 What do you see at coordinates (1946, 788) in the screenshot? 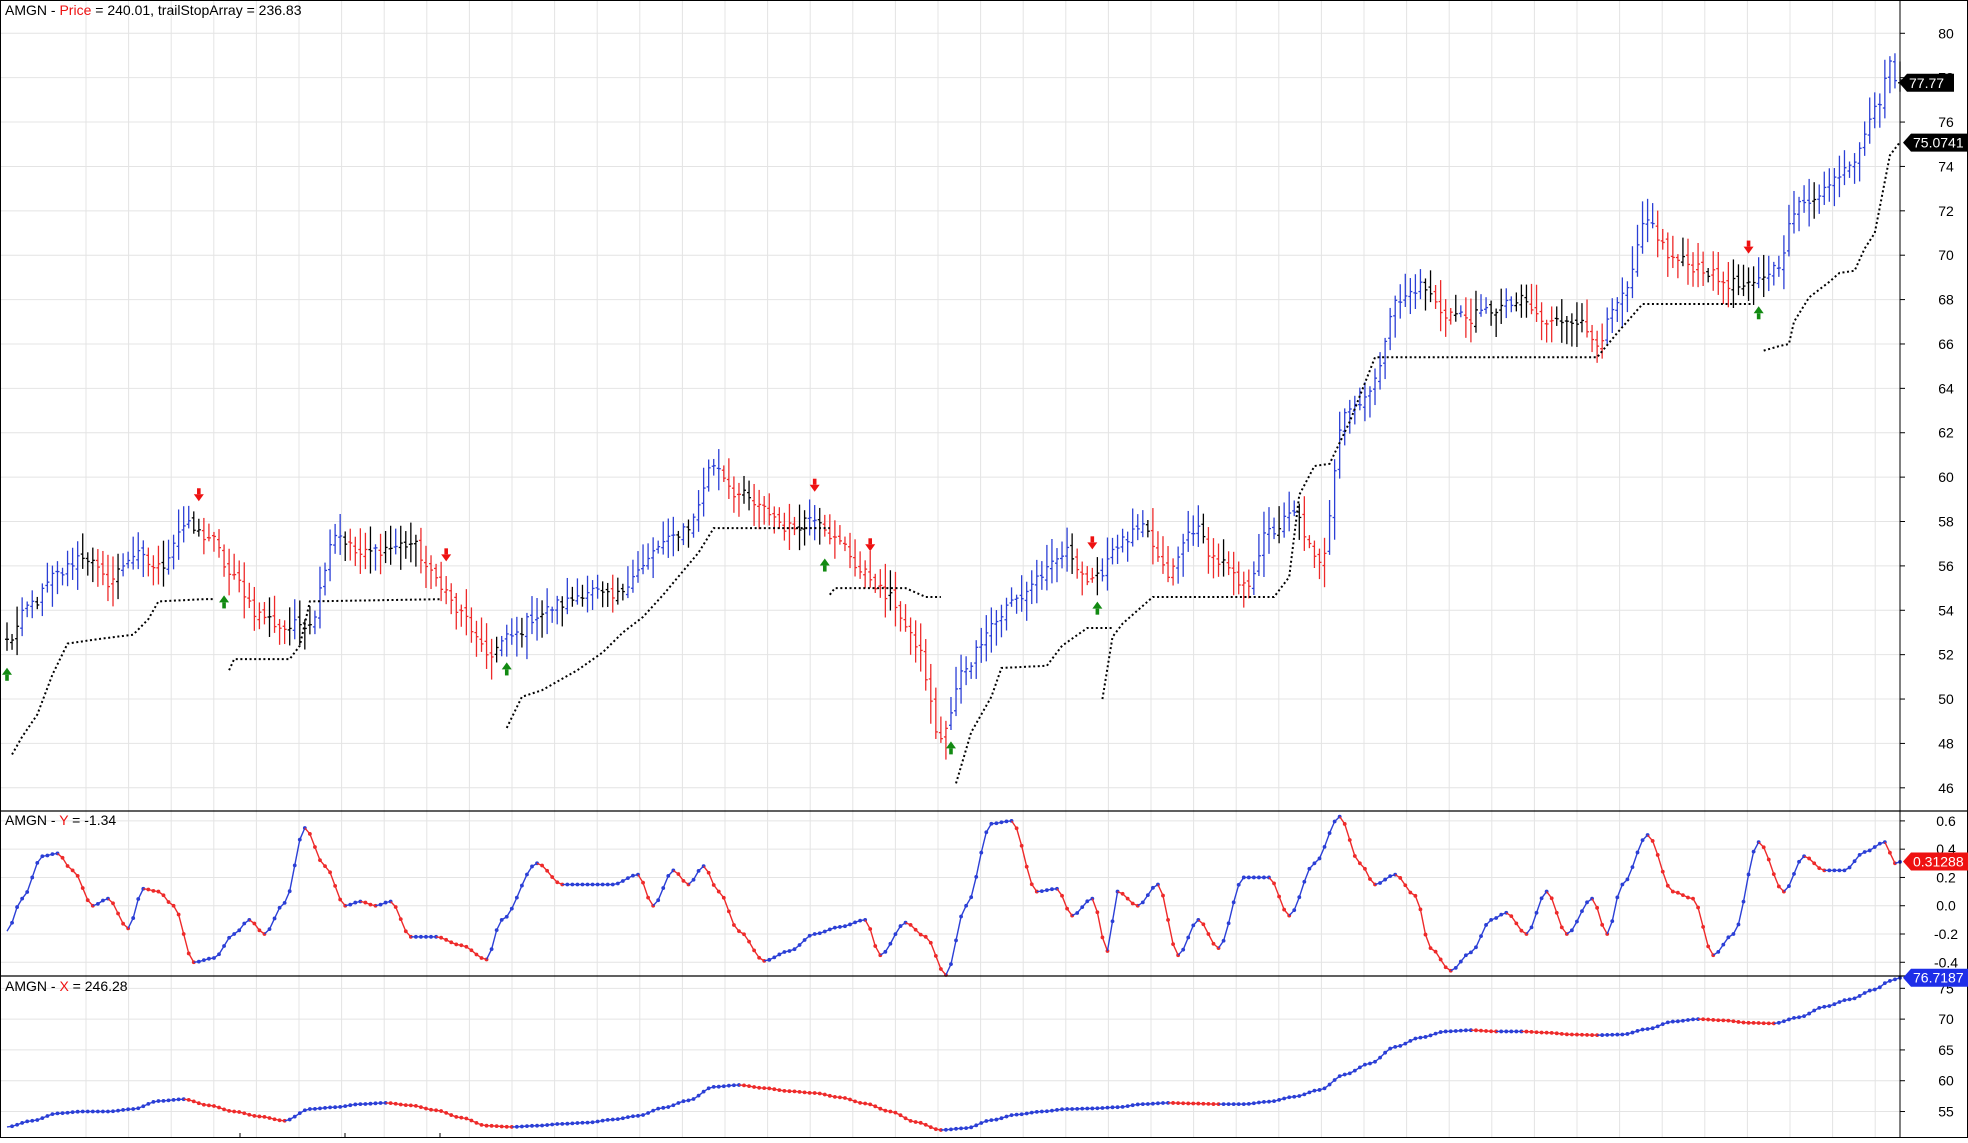
I see `y-tick-label: 46` at bounding box center [1946, 788].